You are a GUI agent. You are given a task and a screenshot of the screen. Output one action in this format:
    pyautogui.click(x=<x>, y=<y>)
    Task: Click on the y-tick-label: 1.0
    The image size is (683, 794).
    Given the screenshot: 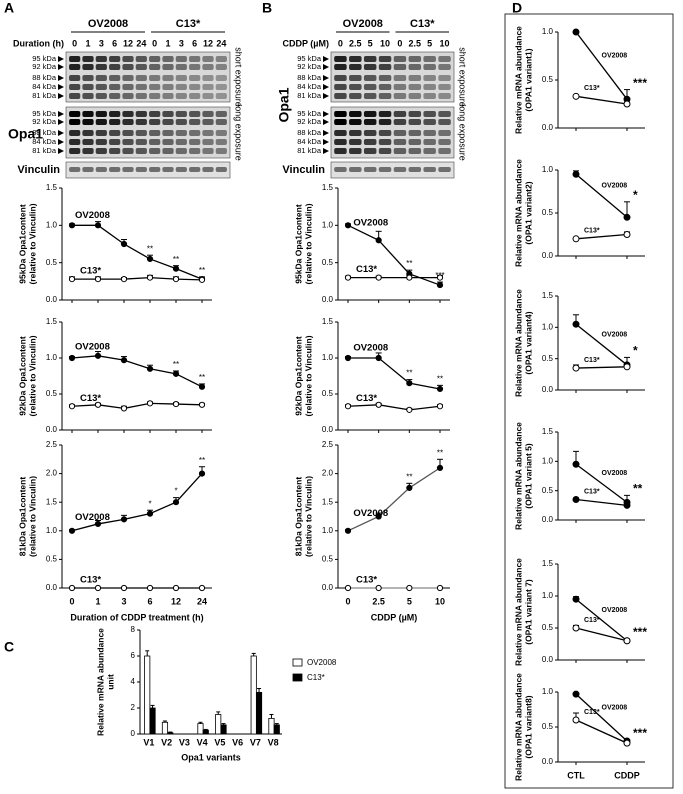 What is the action you would take?
    pyautogui.click(x=52, y=224)
    